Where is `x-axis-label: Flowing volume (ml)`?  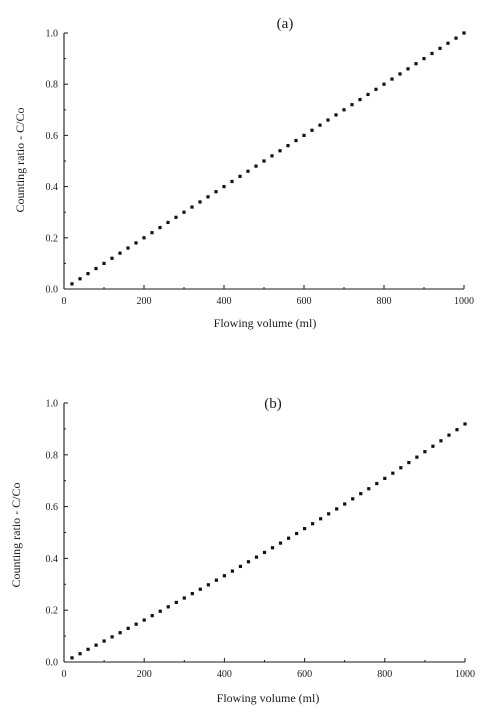
x-axis-label: Flowing volume (ml) is located at coordinates (268, 698).